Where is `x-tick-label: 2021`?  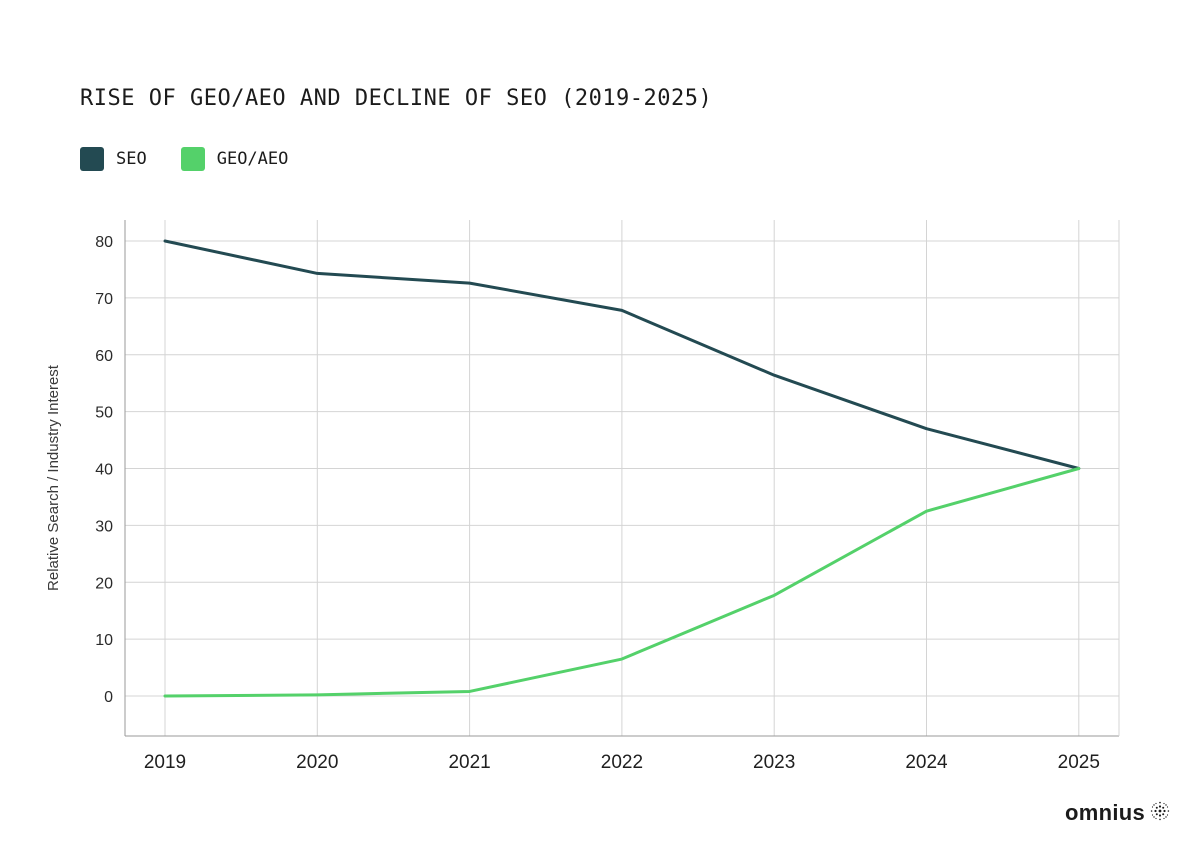
x-tick-label: 2021 is located at coordinates (469, 762).